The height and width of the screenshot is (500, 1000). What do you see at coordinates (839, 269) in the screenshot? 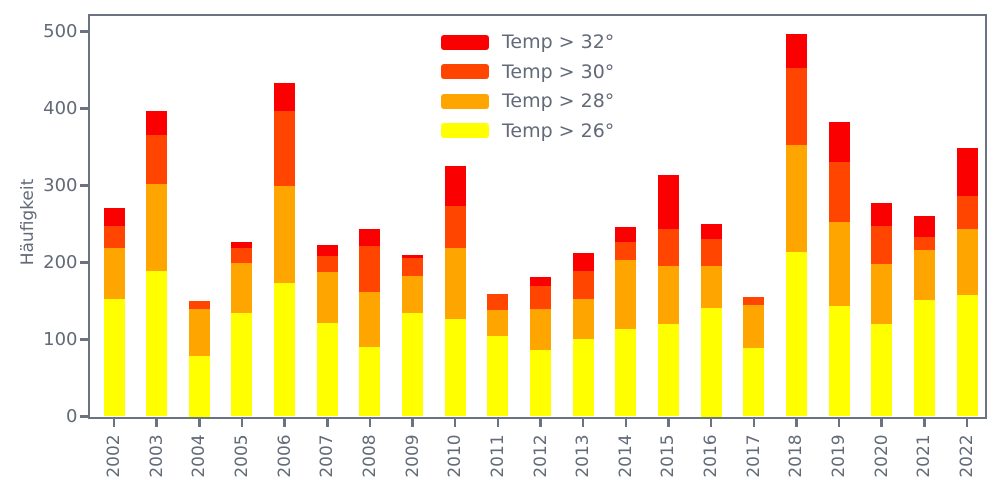
I see `bar-stack-2019` at bounding box center [839, 269].